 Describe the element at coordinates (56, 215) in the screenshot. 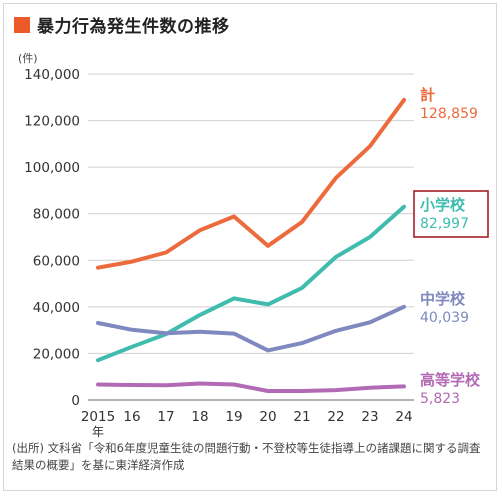

I see `y-tick-label: 80,000` at that location.